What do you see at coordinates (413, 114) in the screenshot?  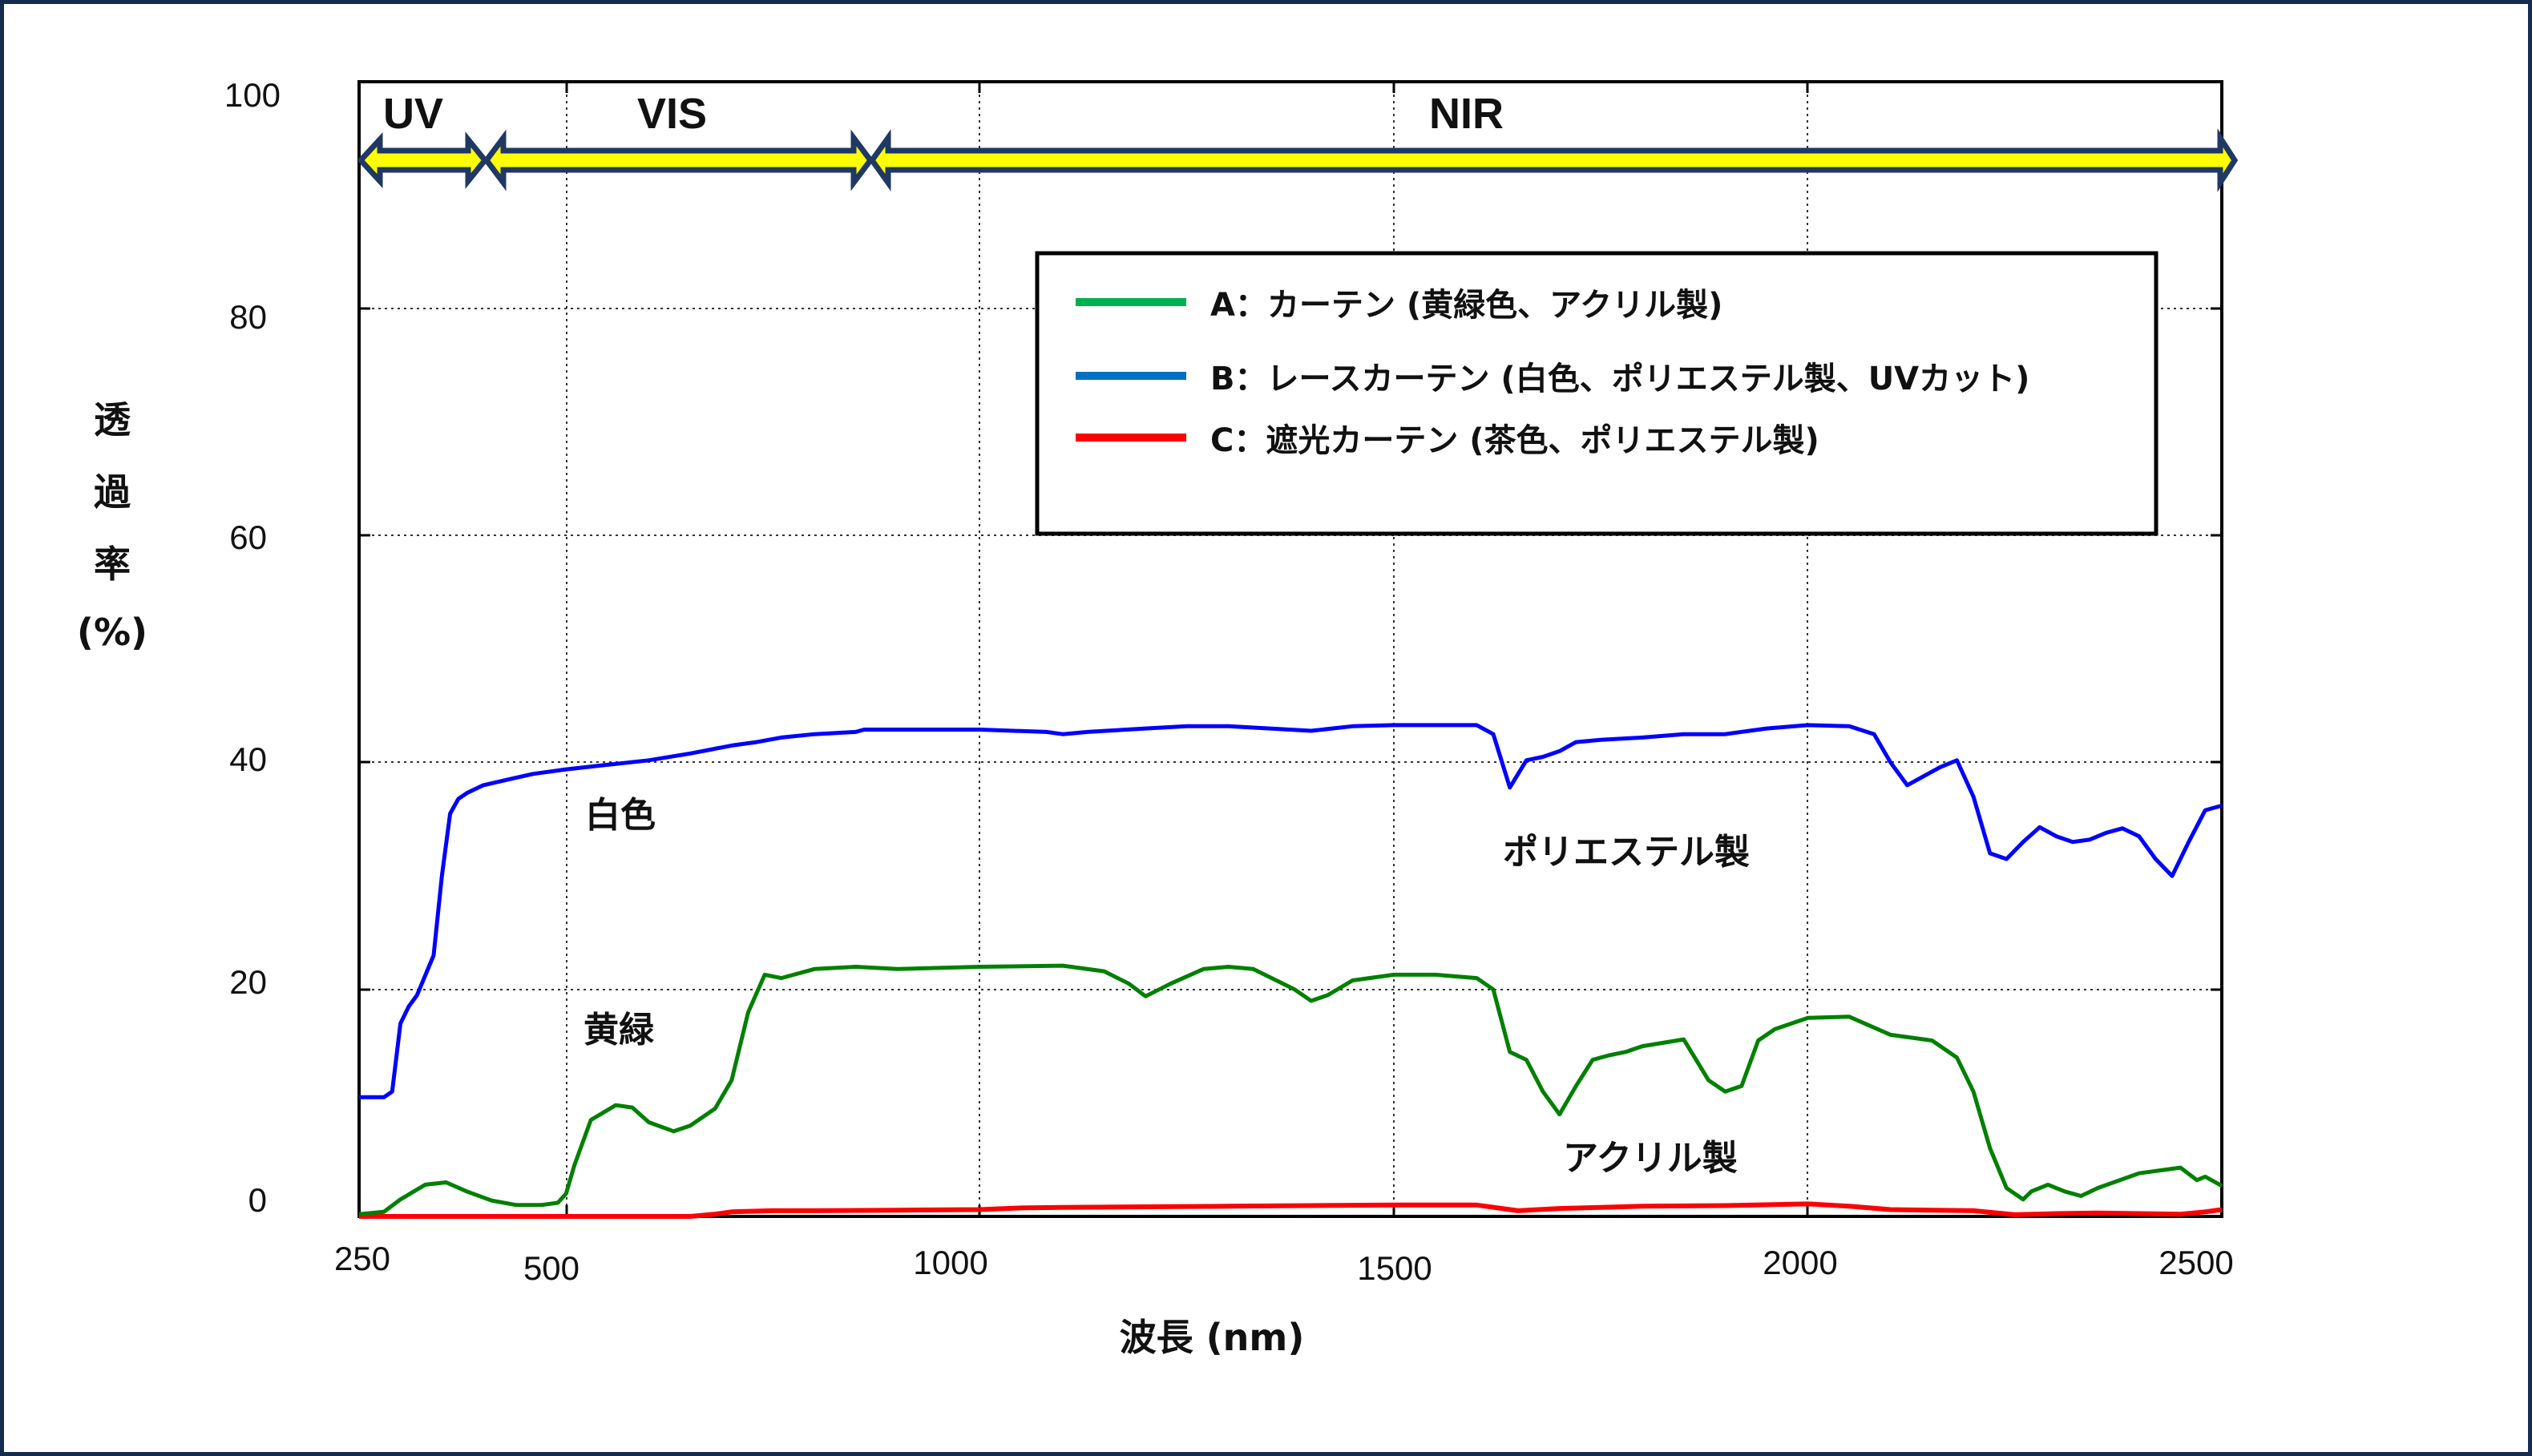 I see `uv-label: UV` at bounding box center [413, 114].